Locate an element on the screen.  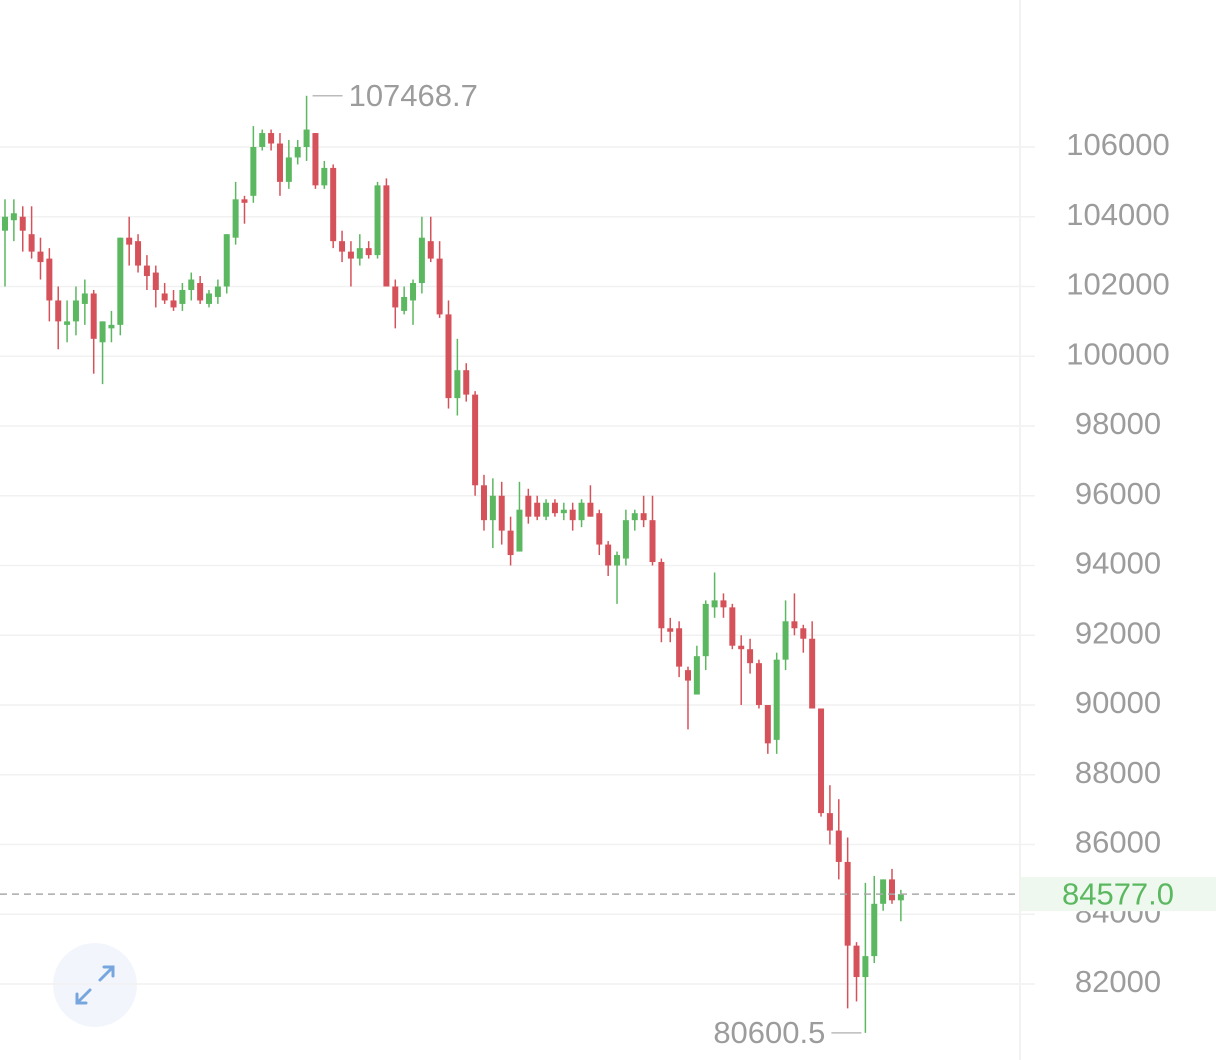
y-tick-label: 94000 is located at coordinates (1118, 563).